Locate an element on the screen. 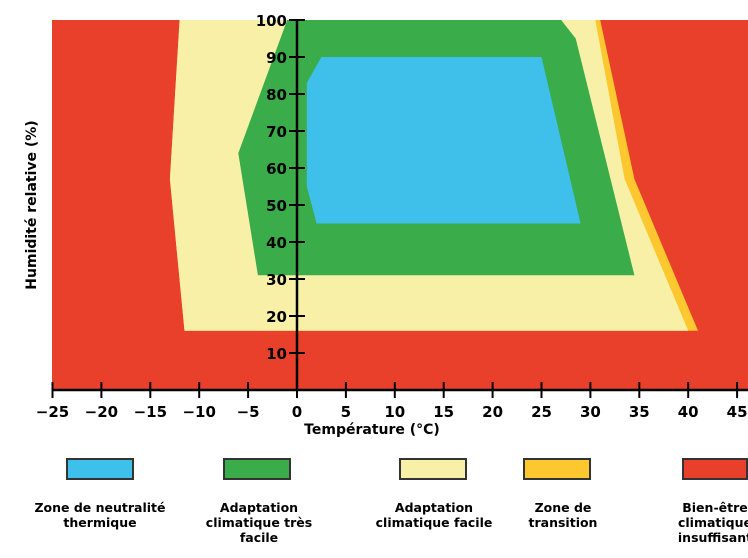 Image resolution: width=748 pixels, height=558 pixels. legend-label: Zone de neutralité thermique is located at coordinates (100, 515).